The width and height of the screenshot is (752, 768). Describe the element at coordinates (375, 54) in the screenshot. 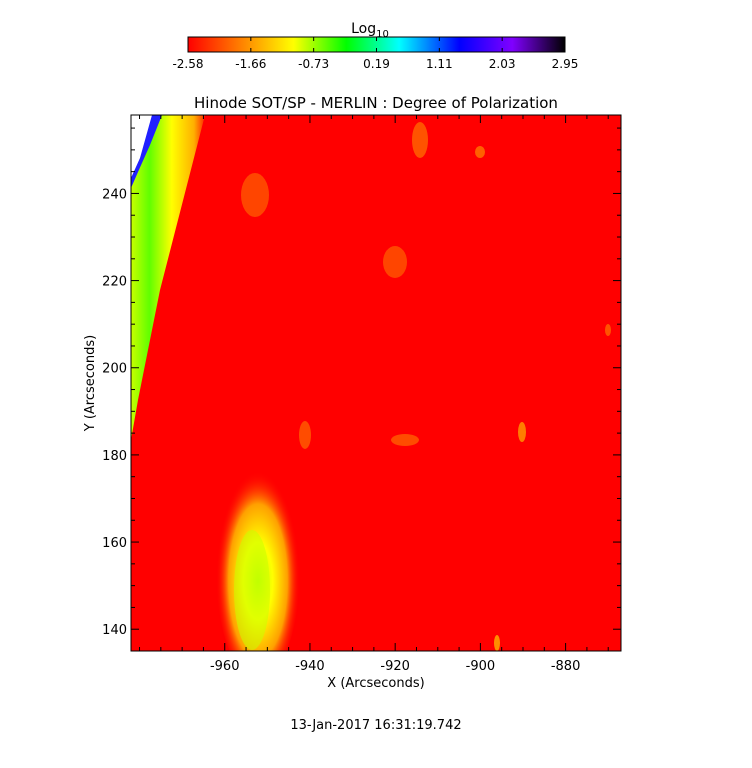

I see `colorbar-ticks: -2.58 -1.66 -0.73 0.19 1.11 2.03 2.95` at that location.